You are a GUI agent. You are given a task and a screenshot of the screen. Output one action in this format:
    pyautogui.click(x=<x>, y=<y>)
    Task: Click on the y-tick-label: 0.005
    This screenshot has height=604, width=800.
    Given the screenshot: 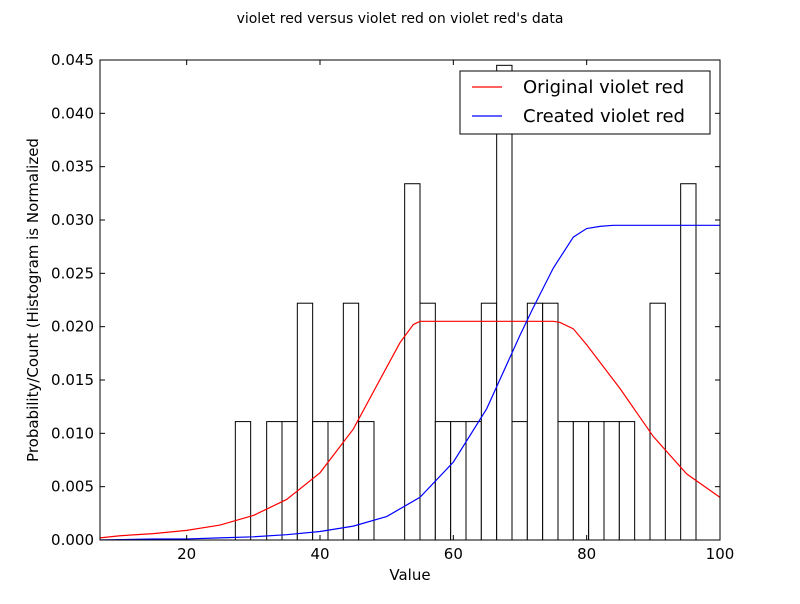 What is the action you would take?
    pyautogui.click(x=72, y=487)
    